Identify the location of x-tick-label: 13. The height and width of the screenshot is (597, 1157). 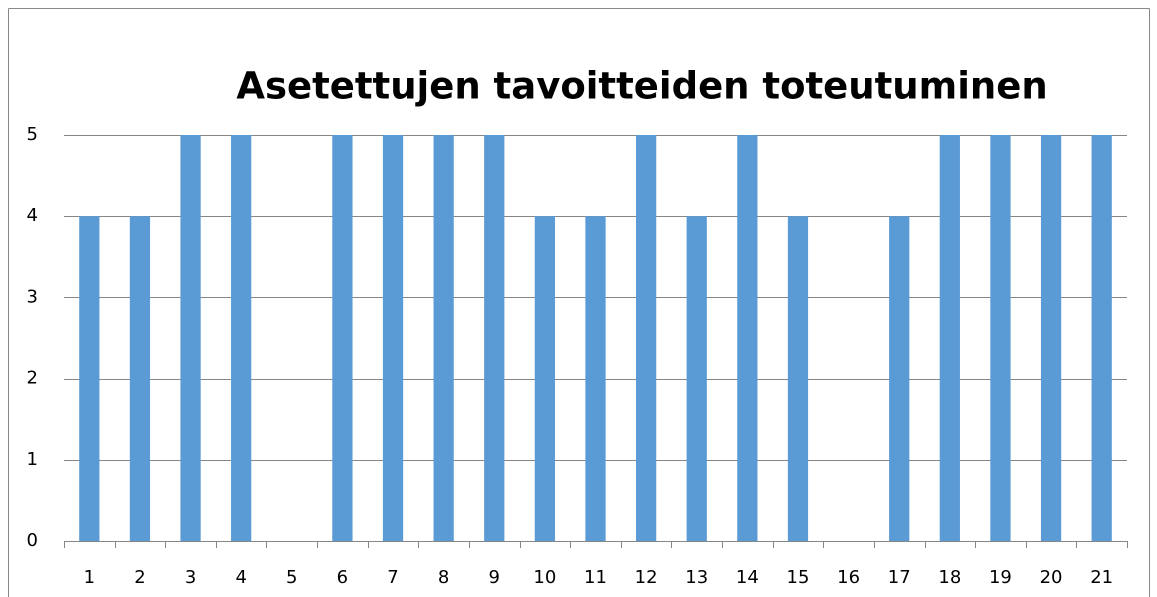
(696, 577).